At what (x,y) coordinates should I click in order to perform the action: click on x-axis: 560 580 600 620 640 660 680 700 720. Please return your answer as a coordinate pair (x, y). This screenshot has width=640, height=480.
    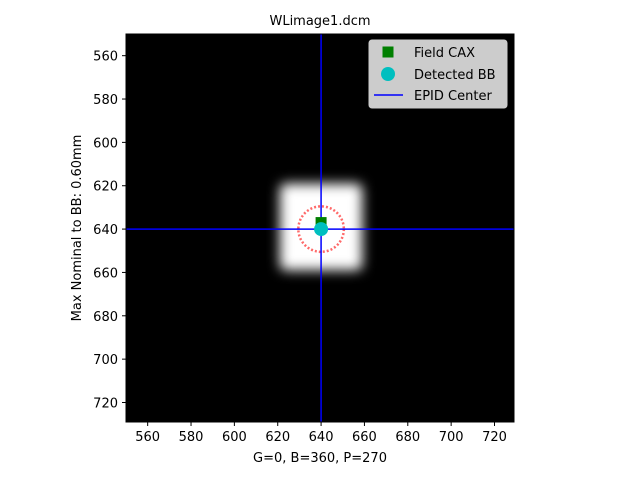
    Looking at the image, I should click on (321, 433).